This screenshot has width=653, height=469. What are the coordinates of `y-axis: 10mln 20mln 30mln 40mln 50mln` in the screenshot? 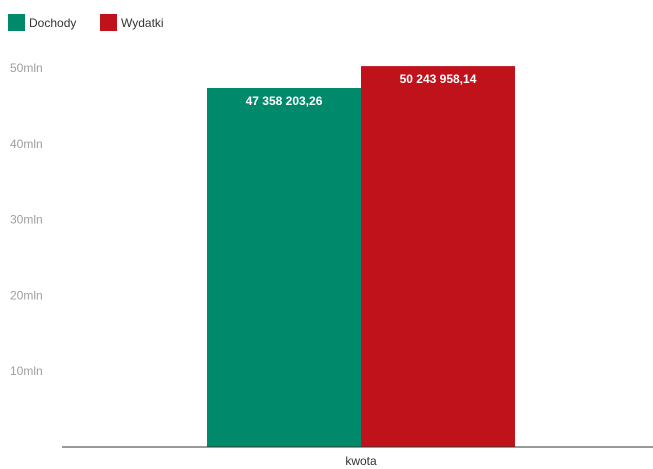 It's located at (26, 219).